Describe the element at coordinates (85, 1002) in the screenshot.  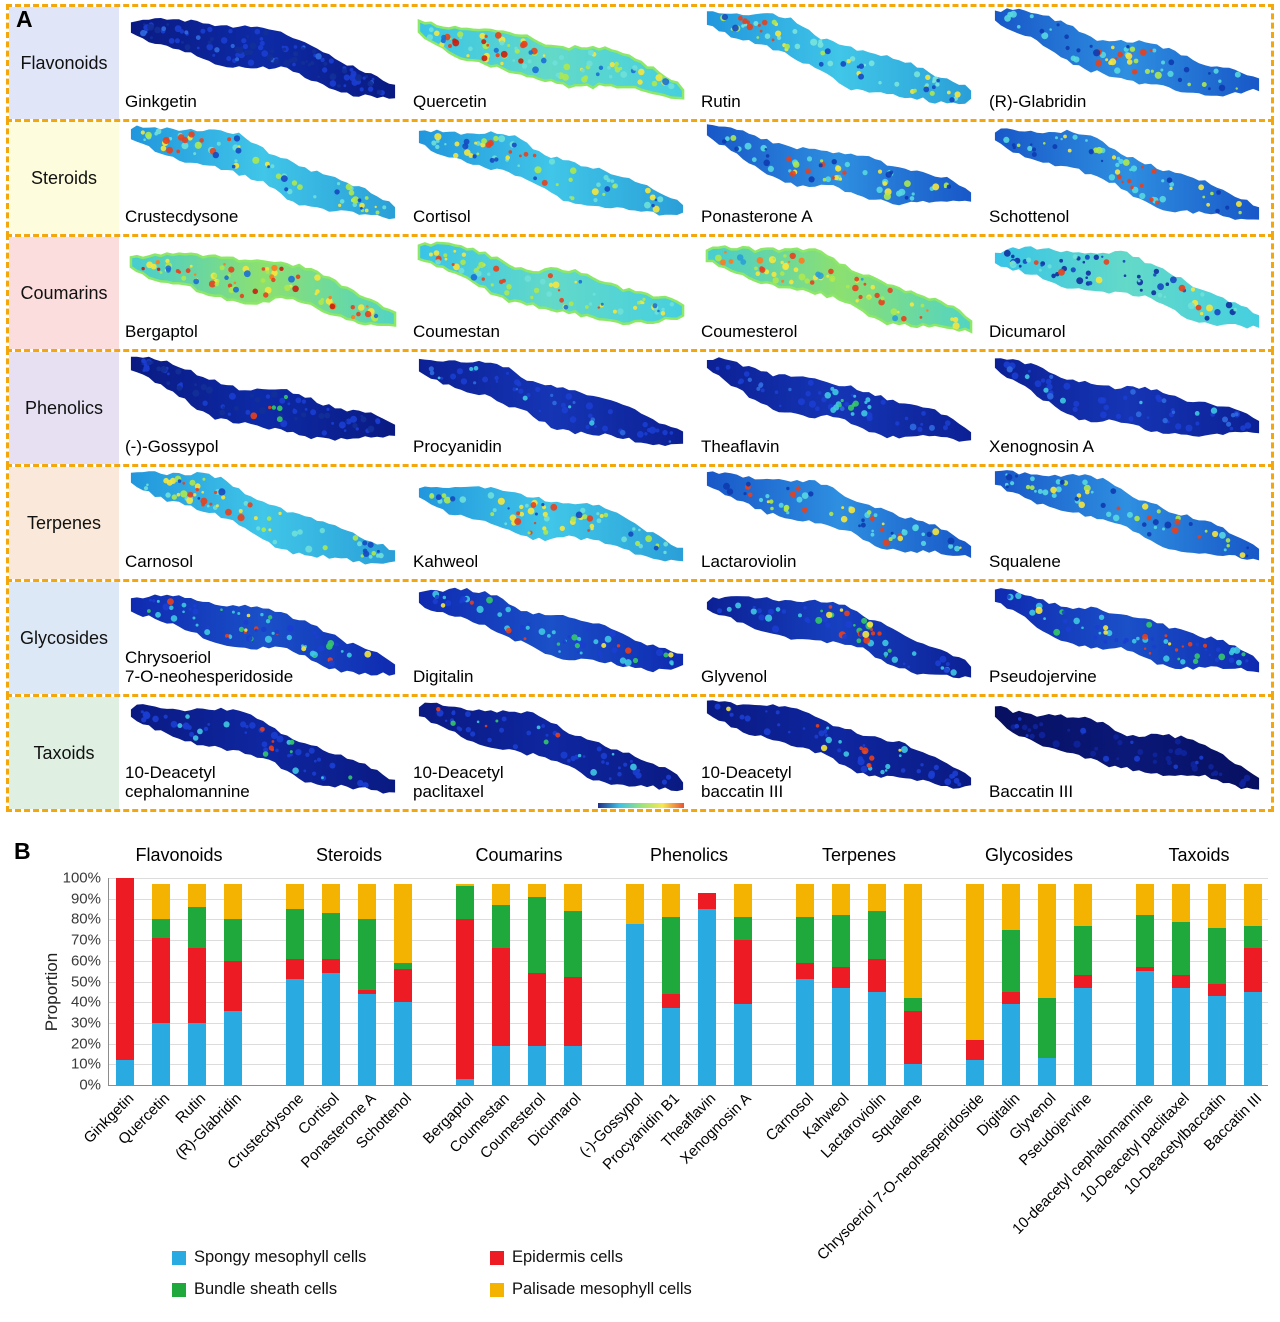
I see `y-tick-label: 40%` at that location.